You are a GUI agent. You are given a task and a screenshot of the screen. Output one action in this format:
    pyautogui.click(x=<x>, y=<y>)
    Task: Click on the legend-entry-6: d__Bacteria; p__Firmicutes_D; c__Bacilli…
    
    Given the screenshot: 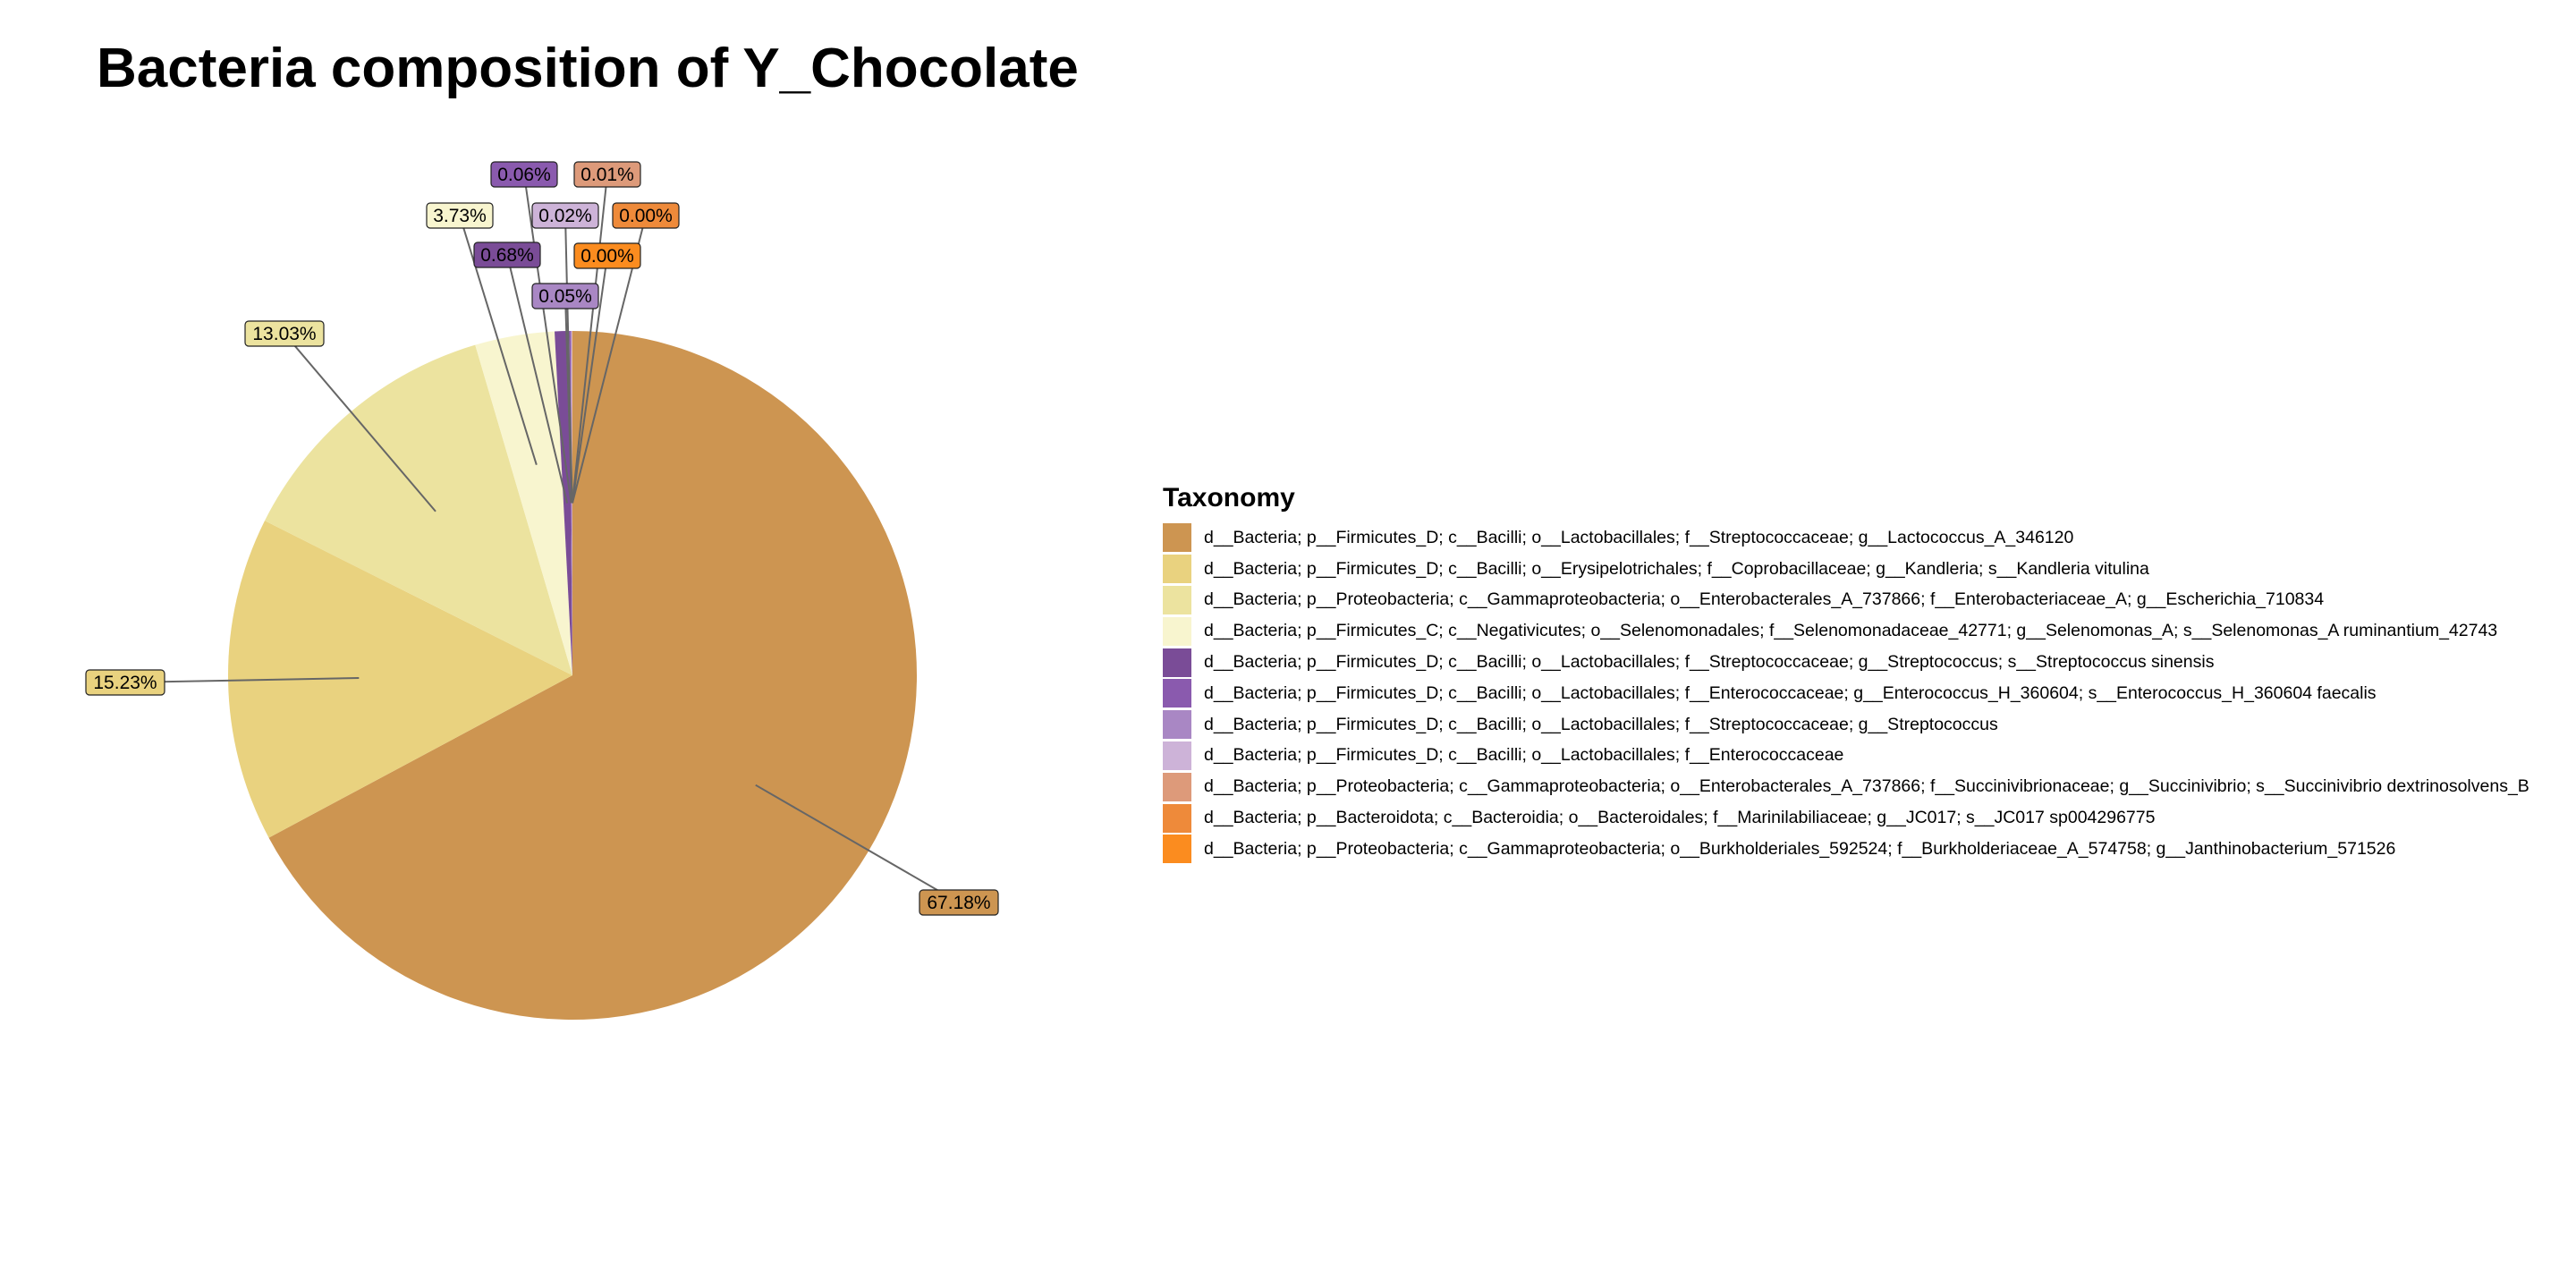 What is the action you would take?
    pyautogui.click(x=1846, y=693)
    